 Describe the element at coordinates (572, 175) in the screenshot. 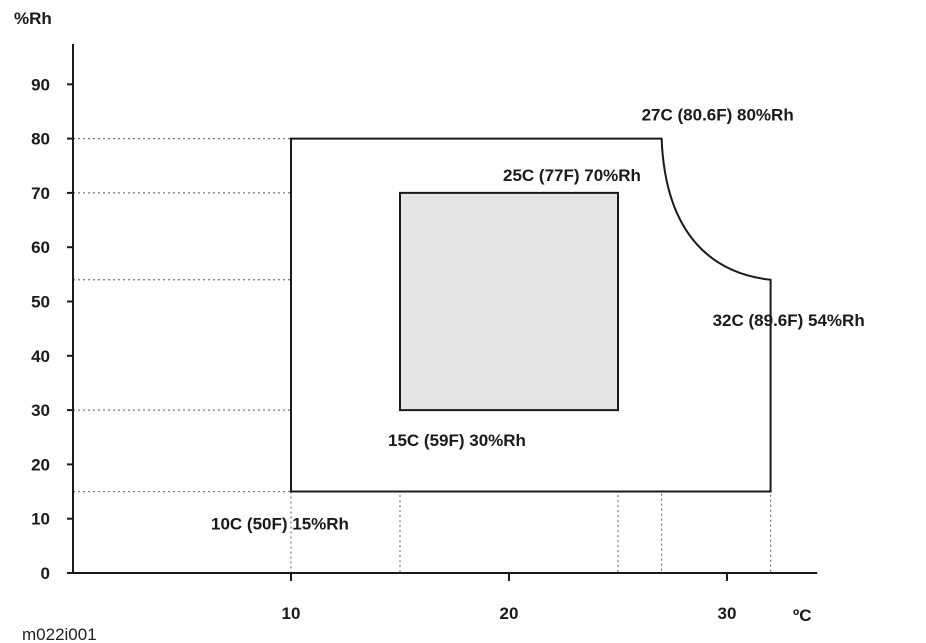

I see `point-annotation: 25C (77F) 70%Rh` at that location.